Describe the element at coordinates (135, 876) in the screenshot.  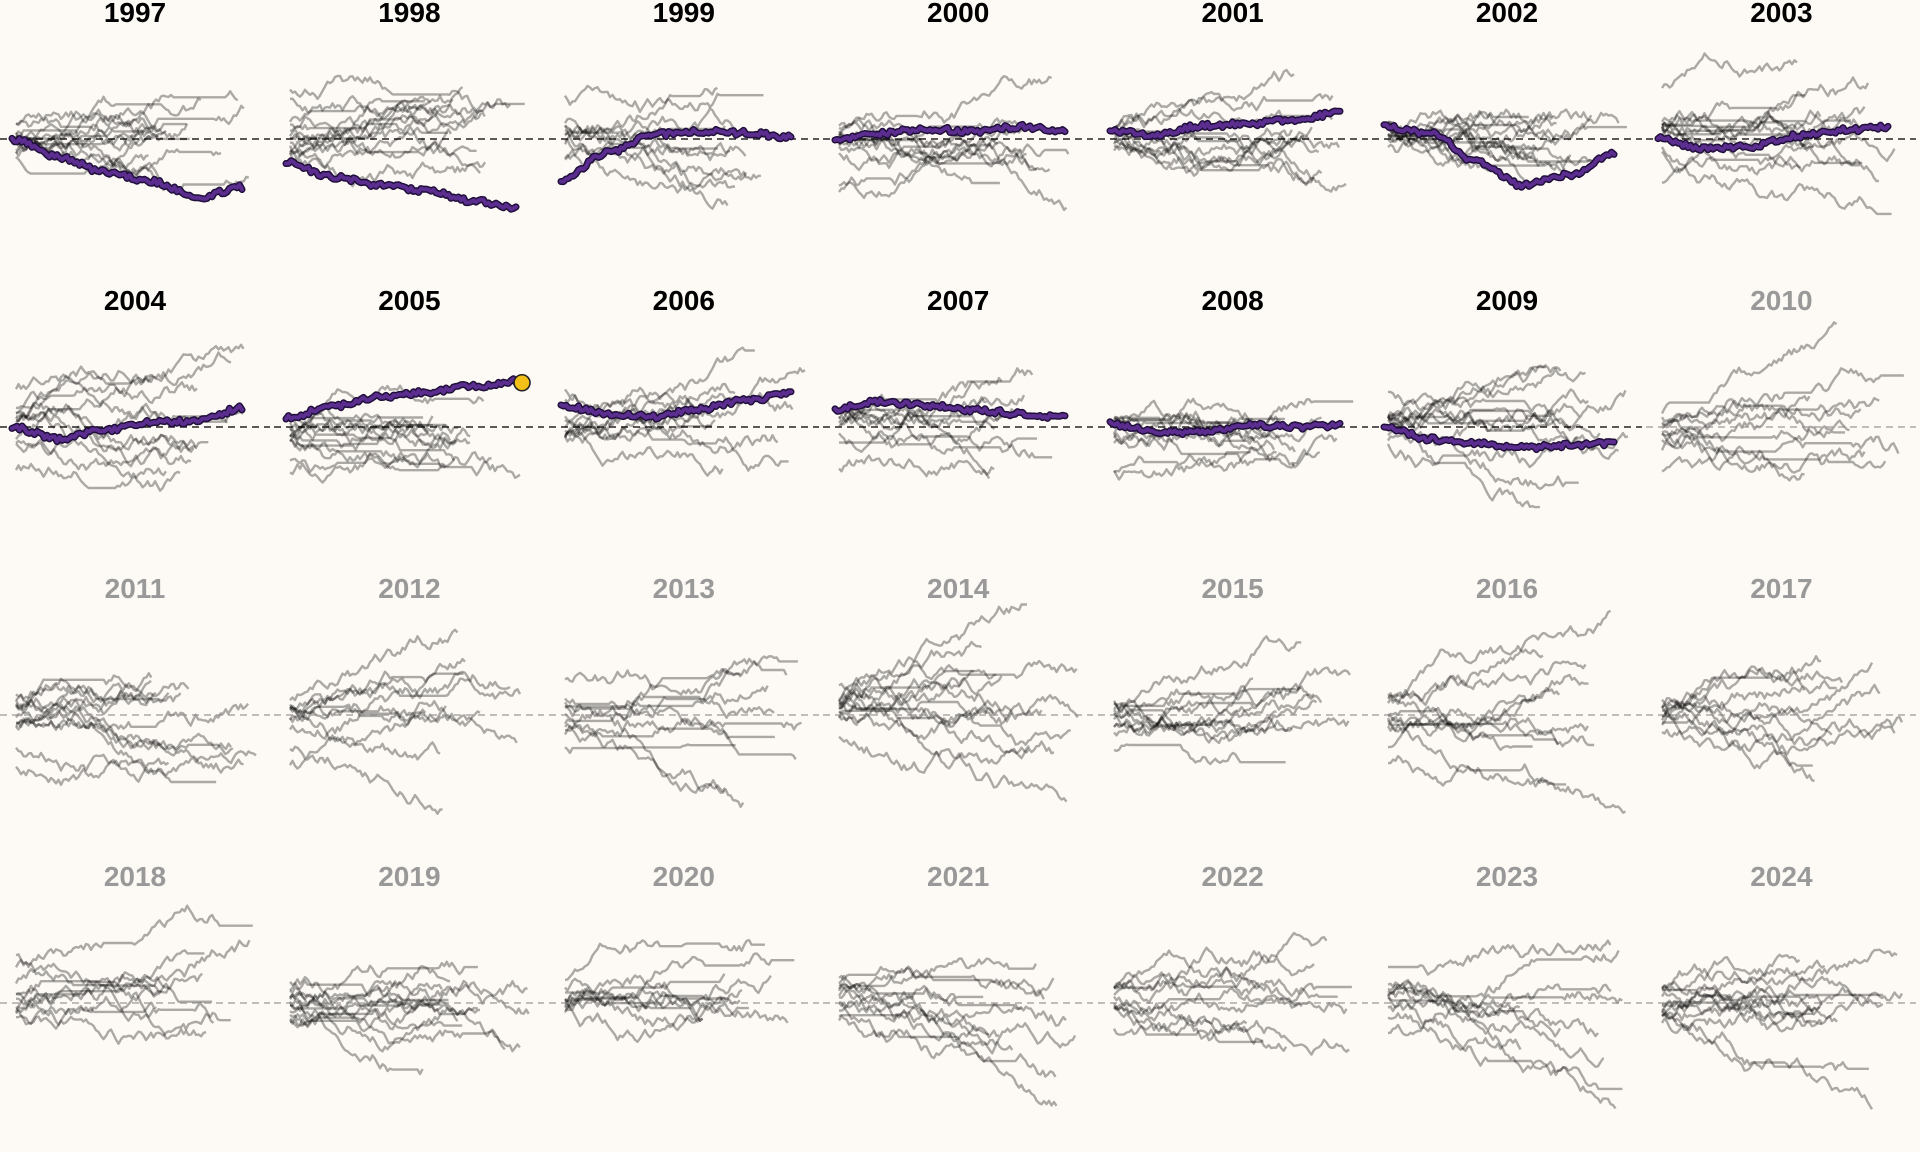
I see `panel-title: 2018` at that location.